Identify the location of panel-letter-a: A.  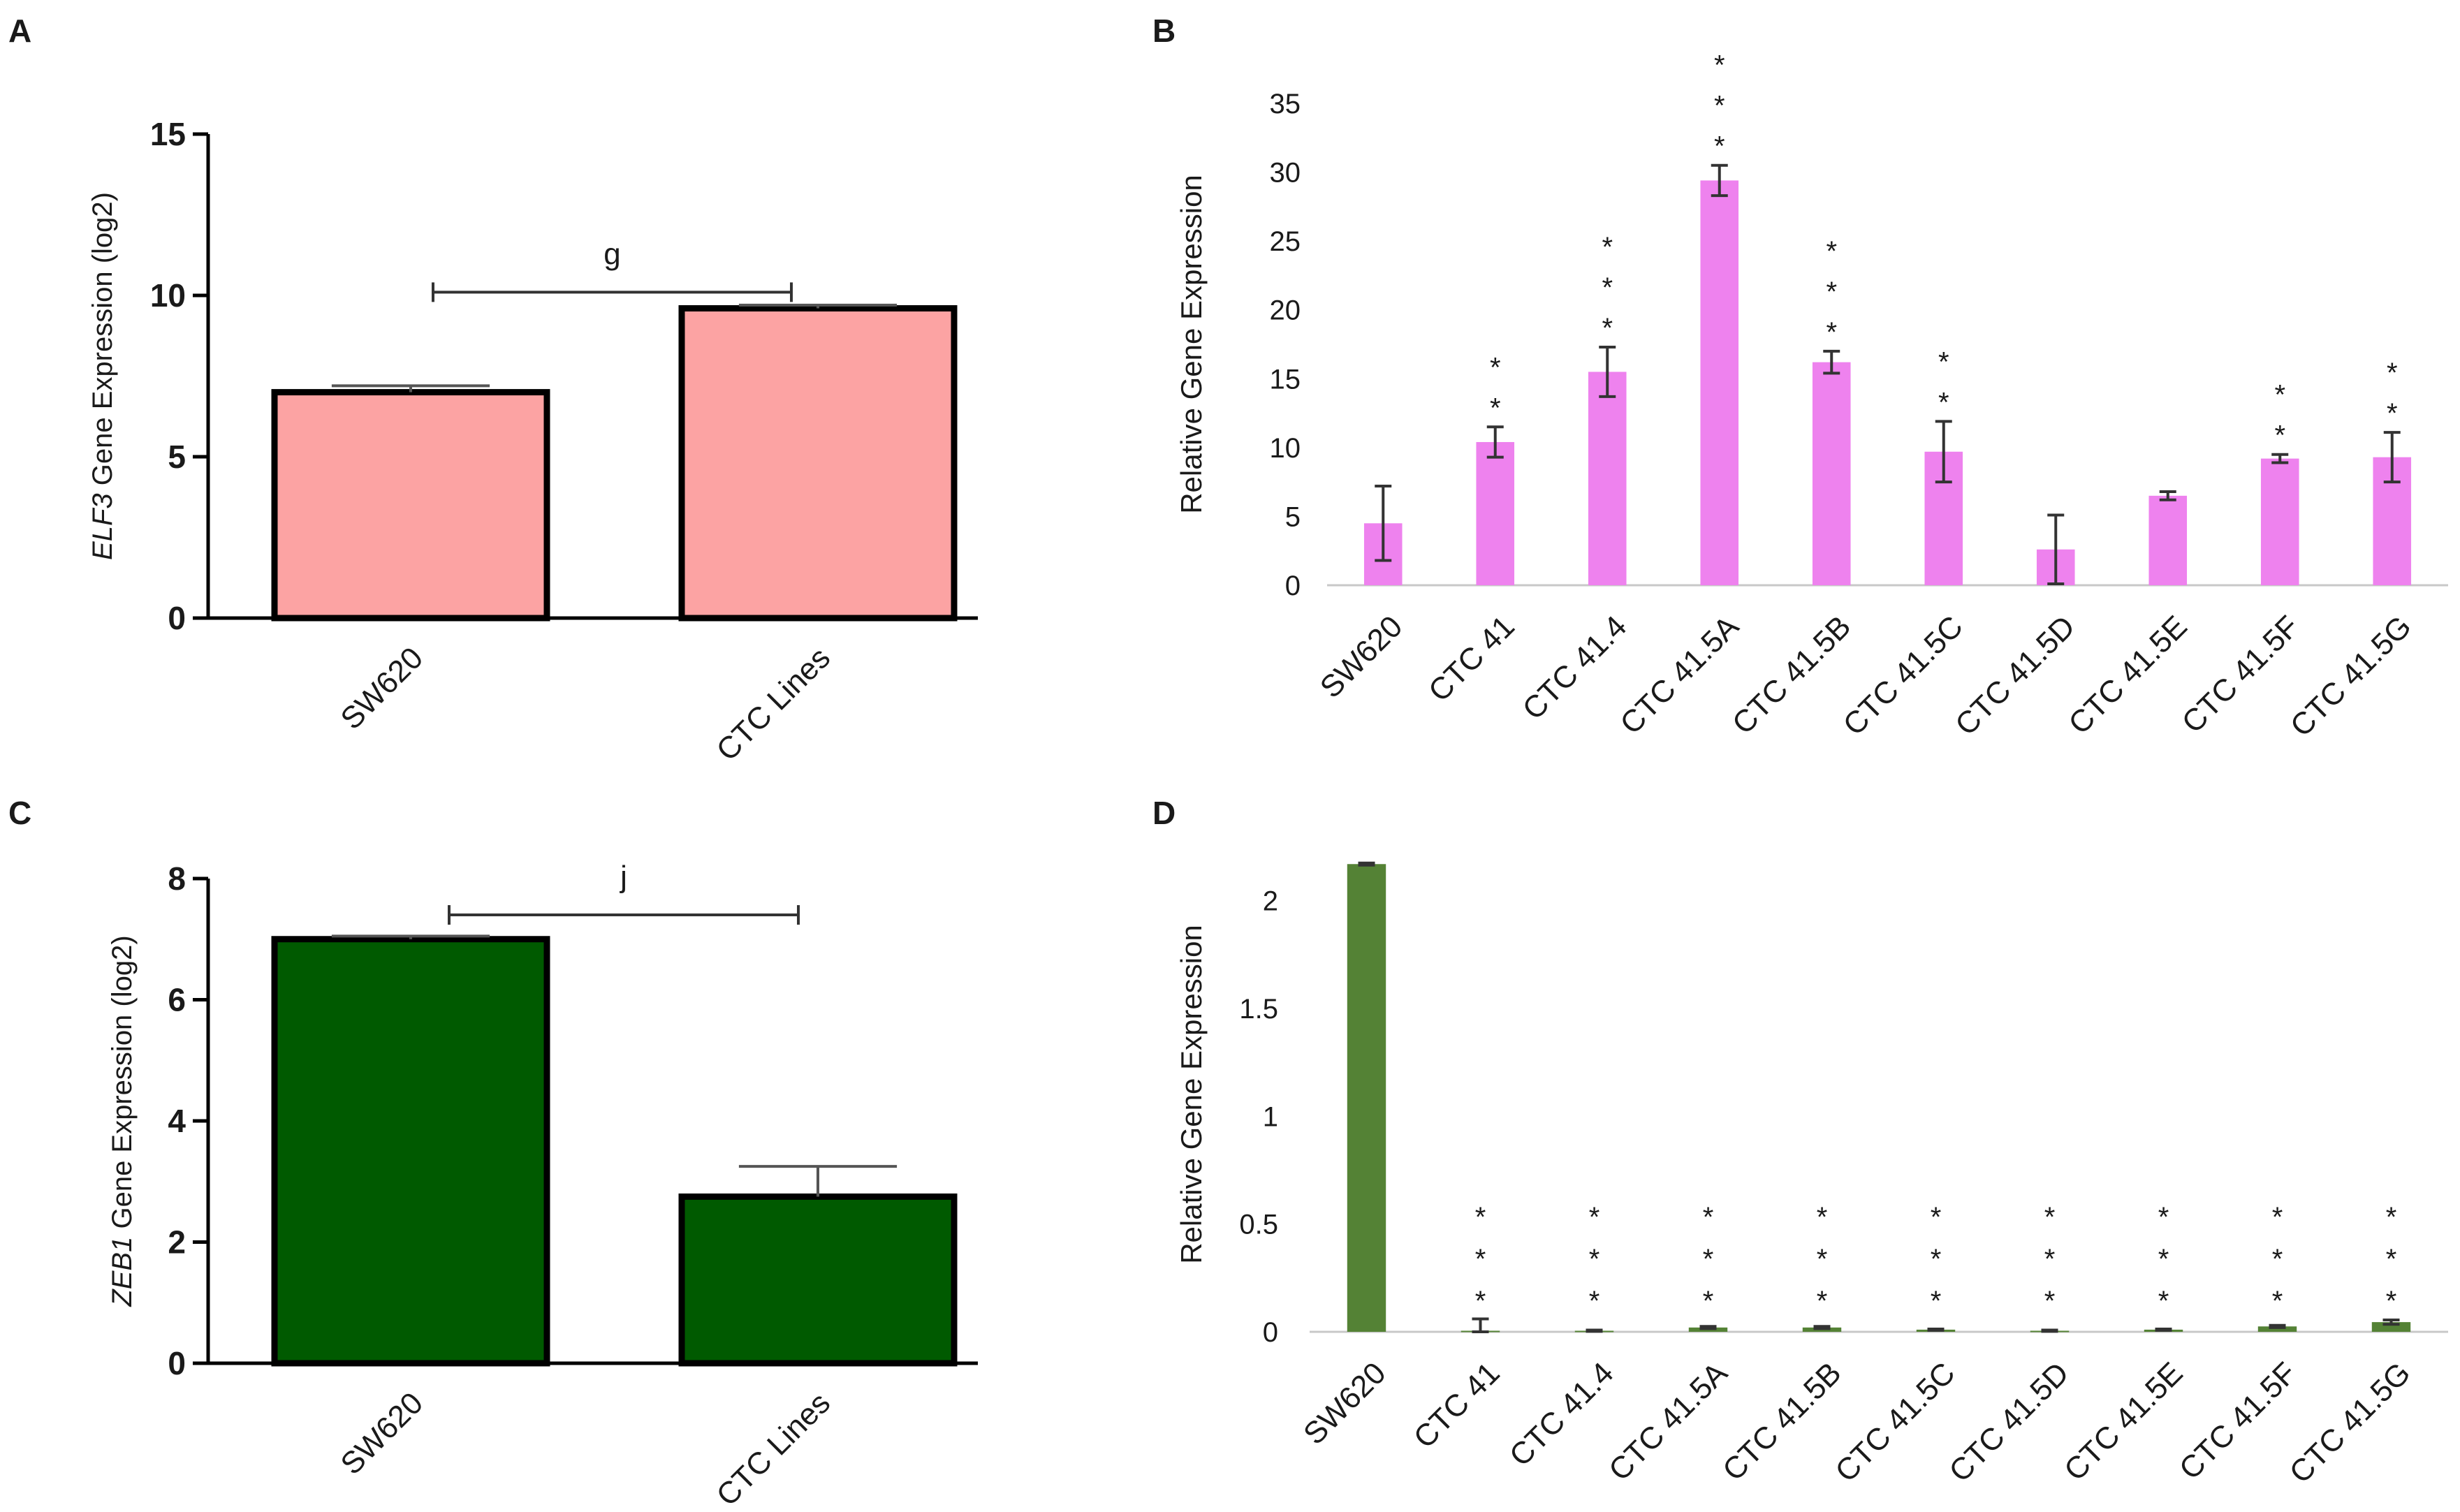
(19, 31).